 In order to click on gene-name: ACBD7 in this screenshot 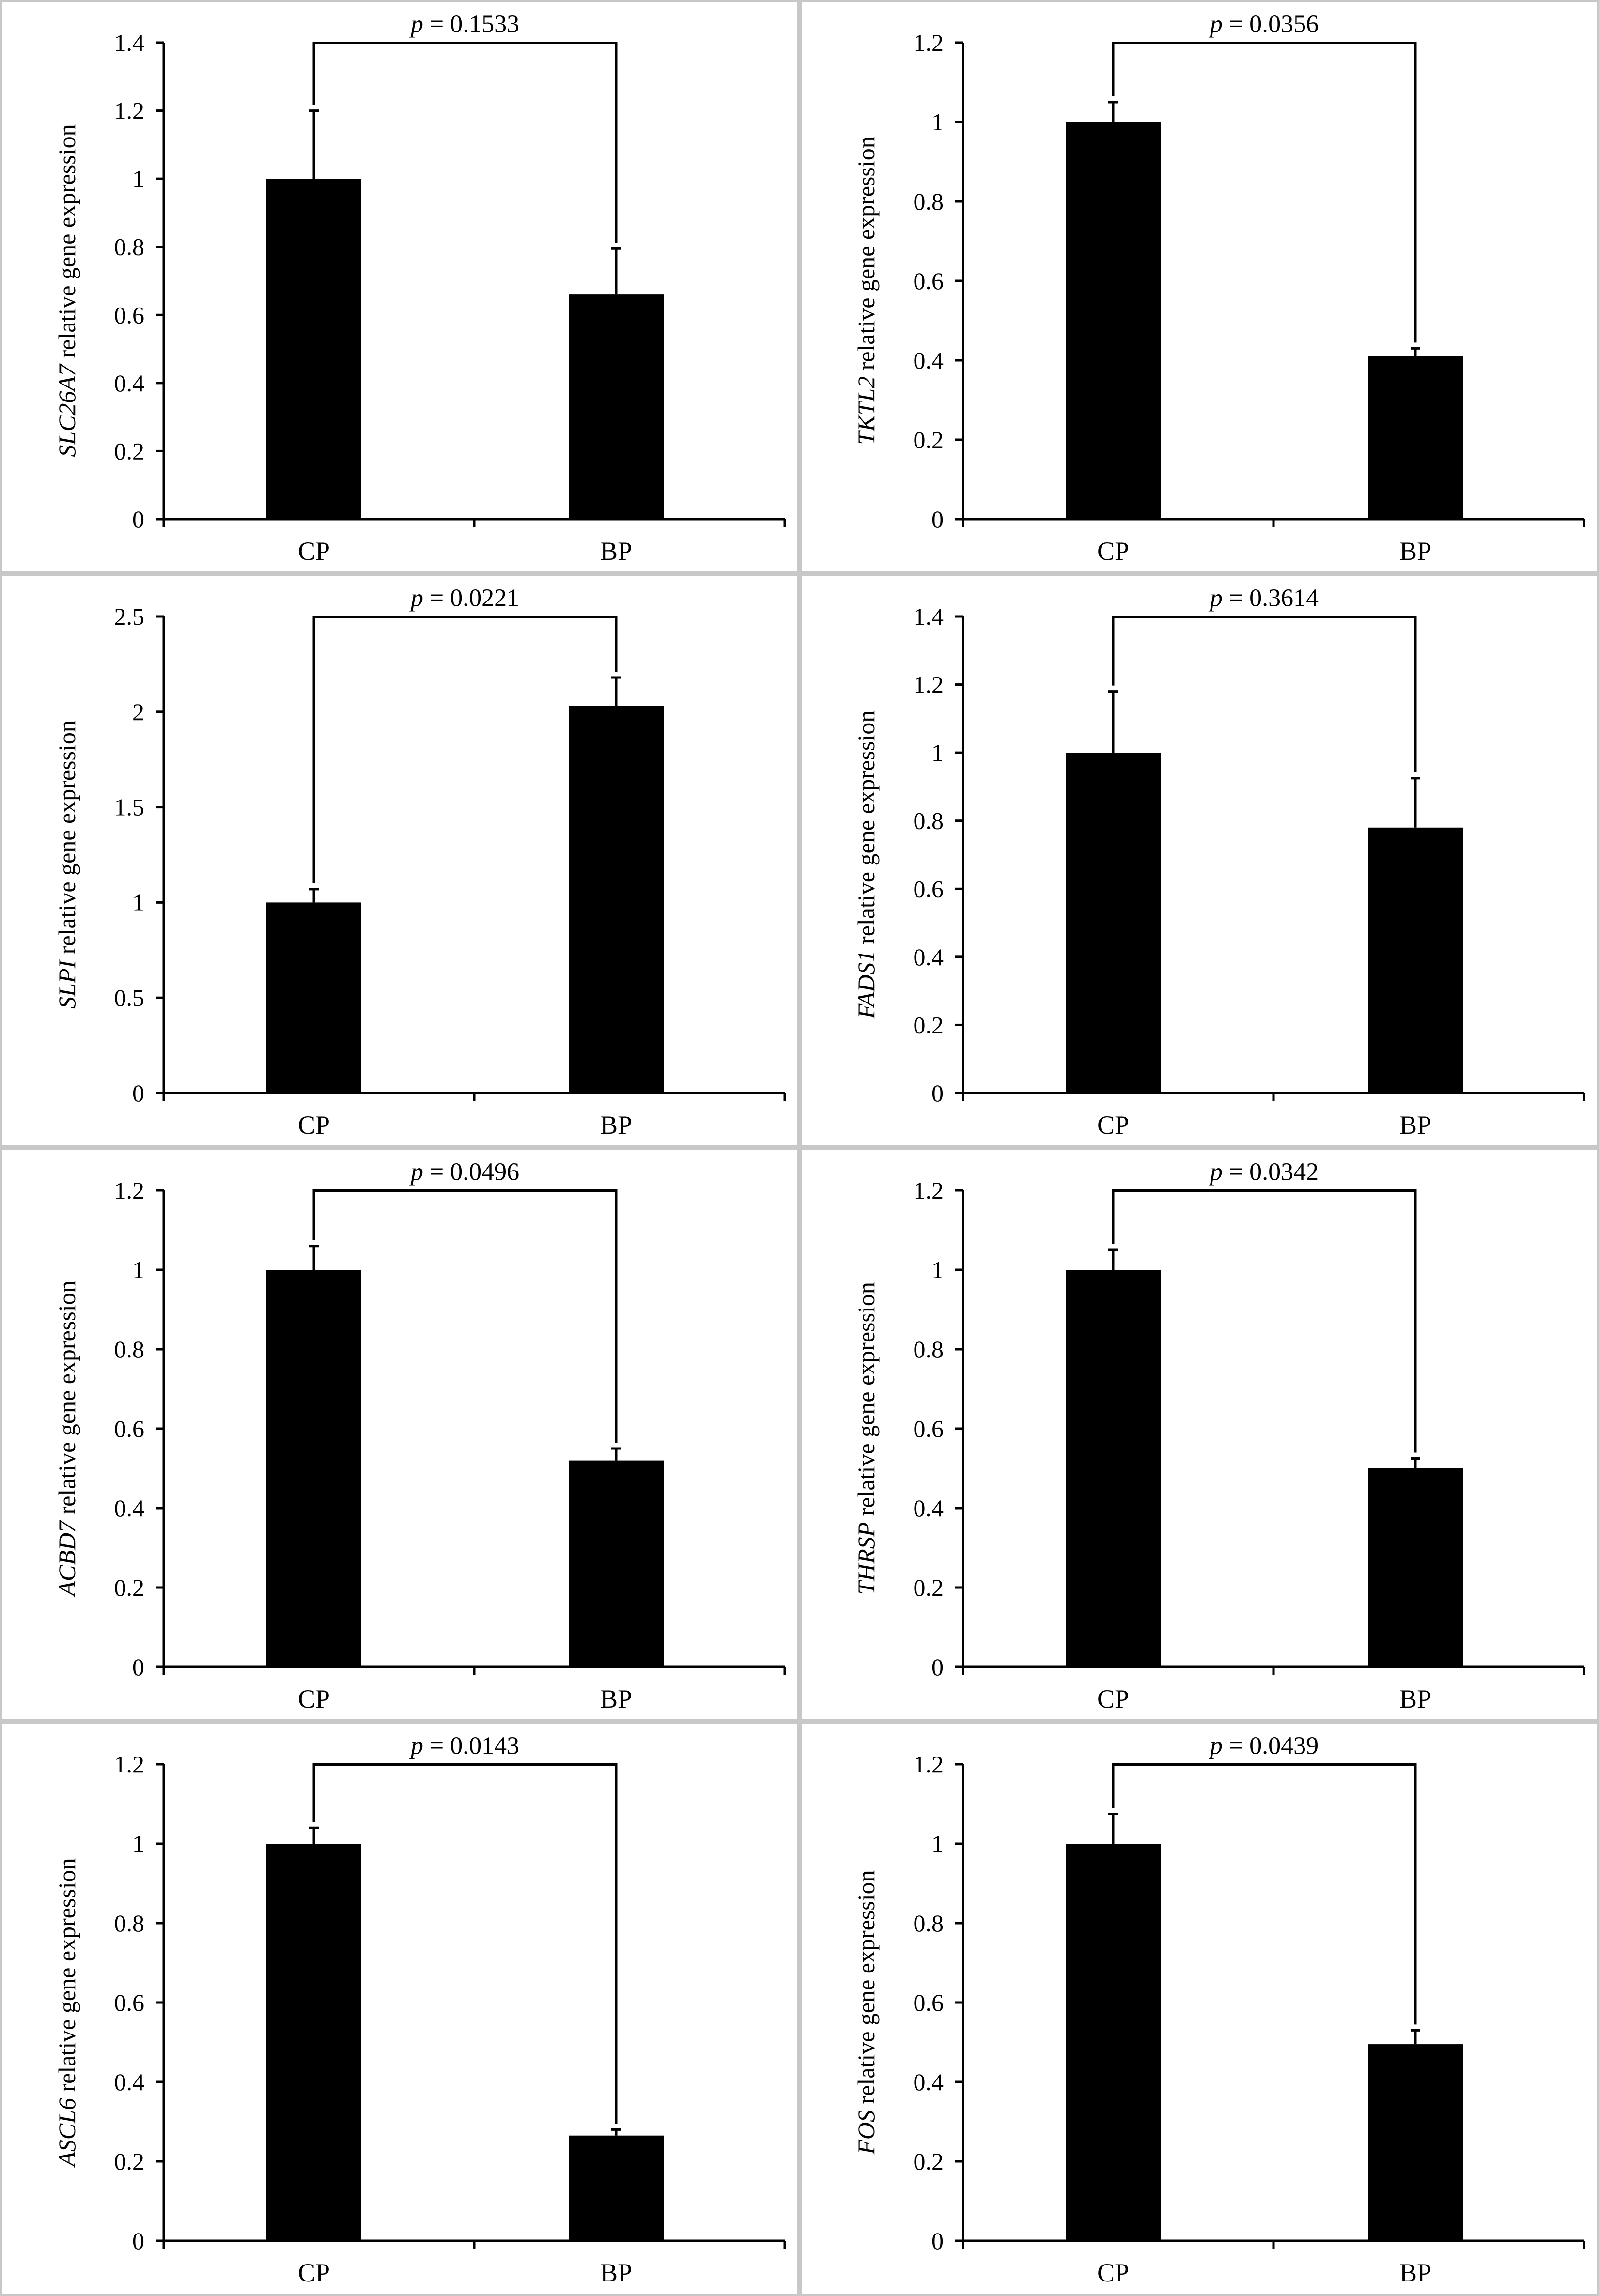, I will do `click(66, 1559)`.